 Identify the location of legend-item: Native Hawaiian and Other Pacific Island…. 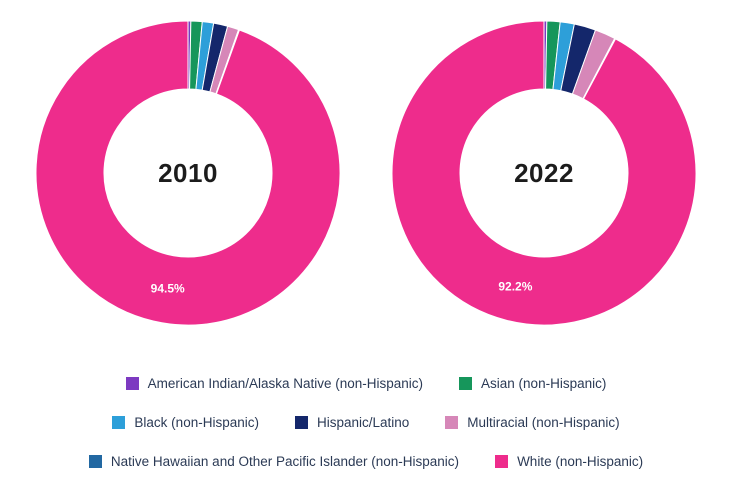
(274, 461).